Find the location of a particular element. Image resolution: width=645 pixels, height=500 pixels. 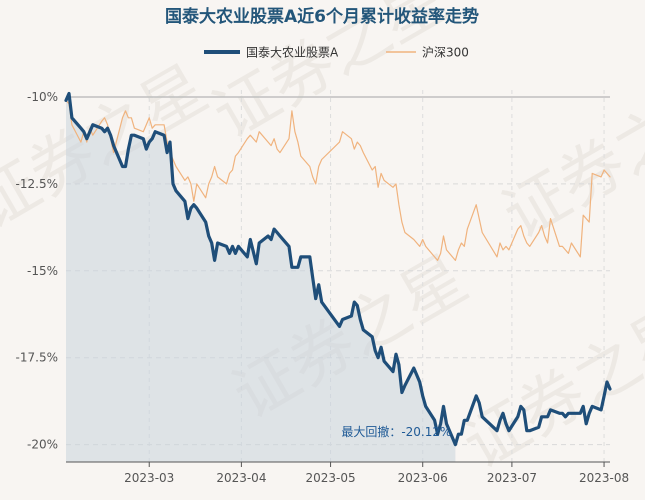

x-tick-label: 2023-07 is located at coordinates (512, 478).